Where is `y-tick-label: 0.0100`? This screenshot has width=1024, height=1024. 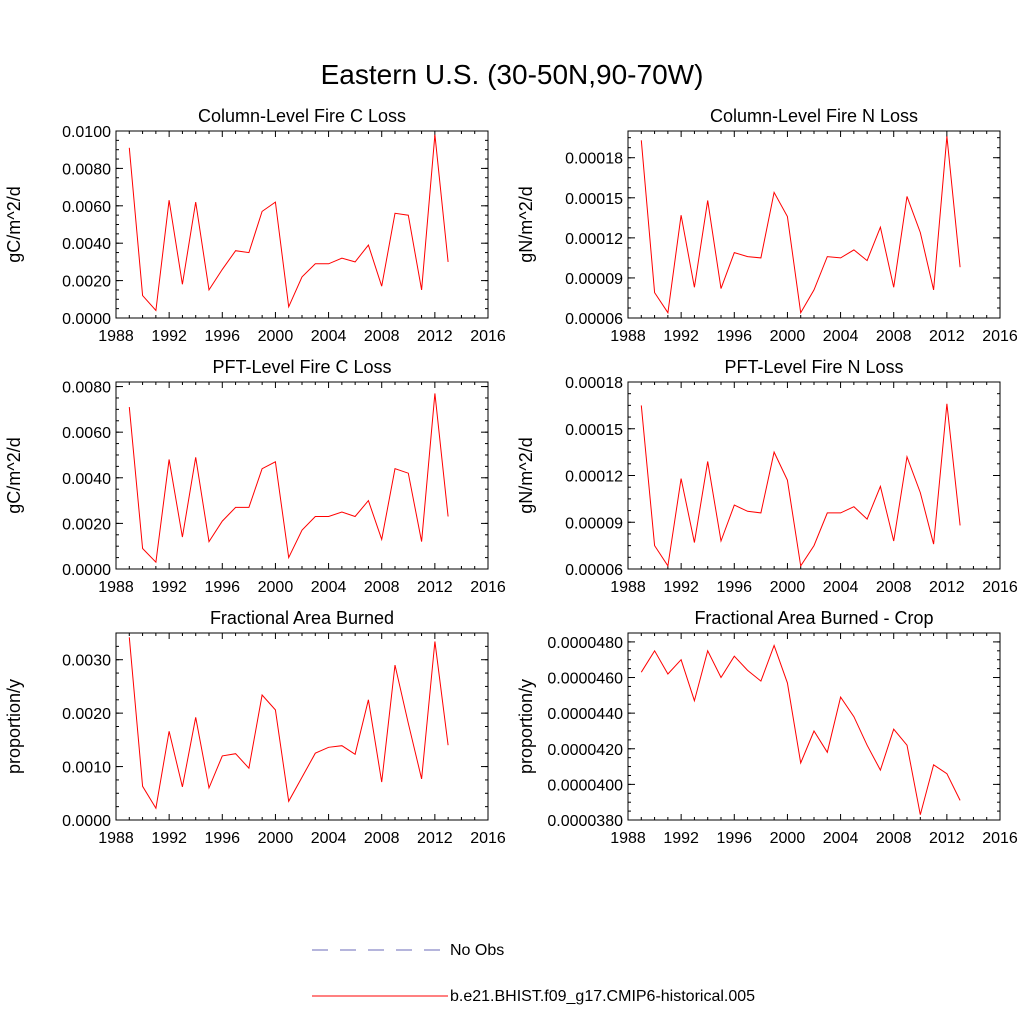 y-tick-label: 0.0100 is located at coordinates (86, 132).